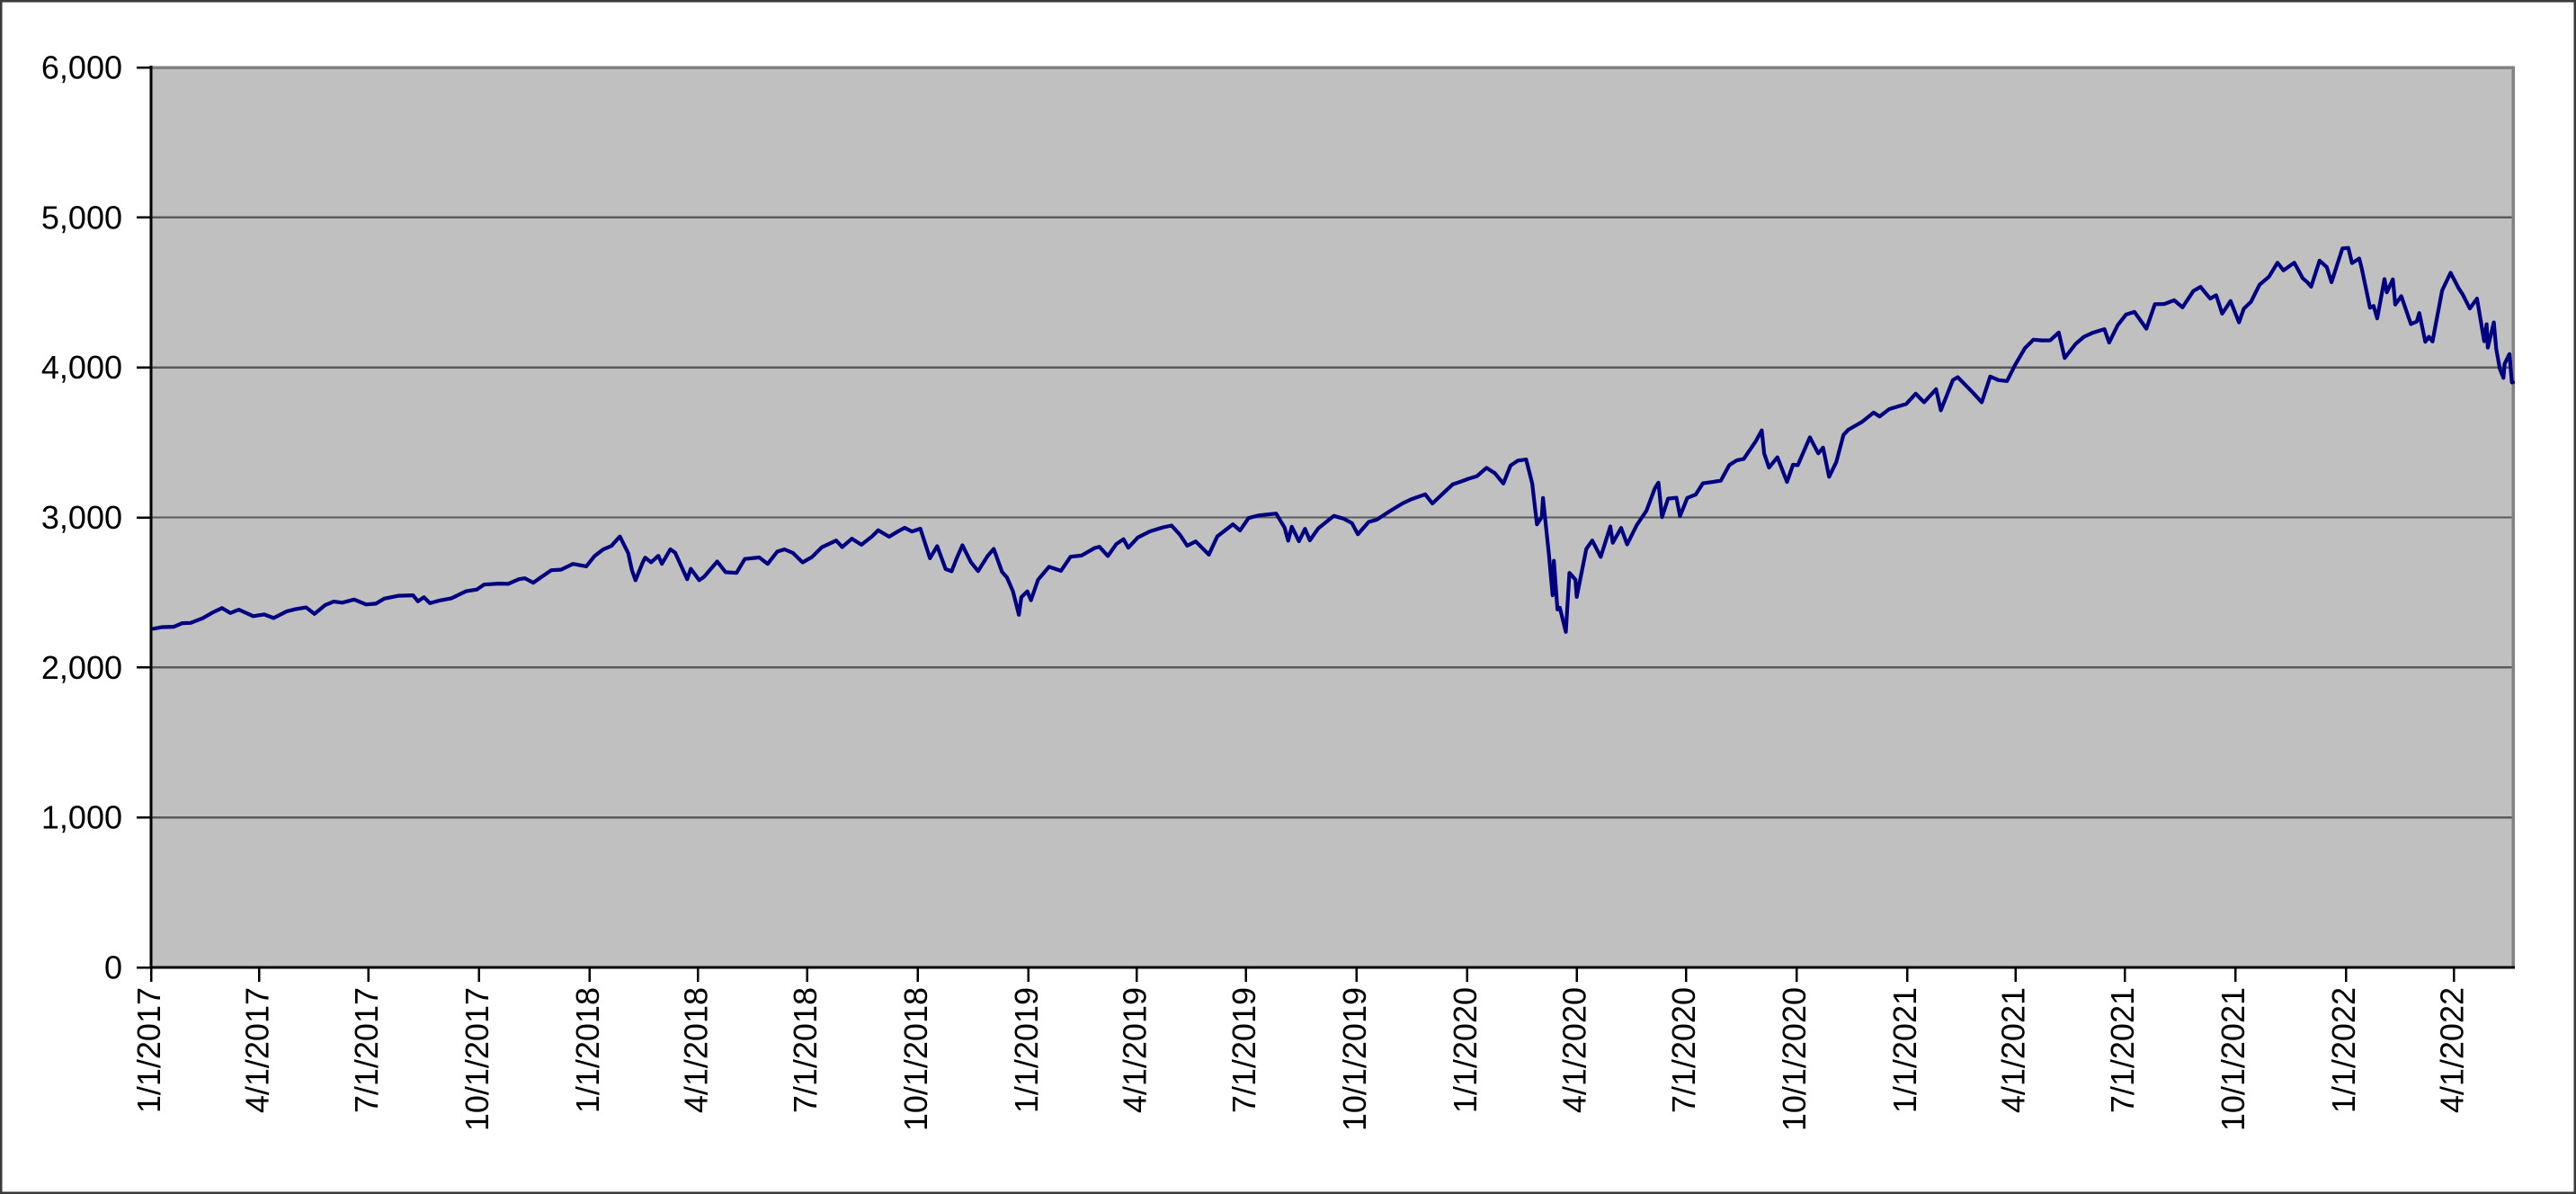 The height and width of the screenshot is (1194, 2576). What do you see at coordinates (82, 818) in the screenshot?
I see `y-axis-label: 1,000` at bounding box center [82, 818].